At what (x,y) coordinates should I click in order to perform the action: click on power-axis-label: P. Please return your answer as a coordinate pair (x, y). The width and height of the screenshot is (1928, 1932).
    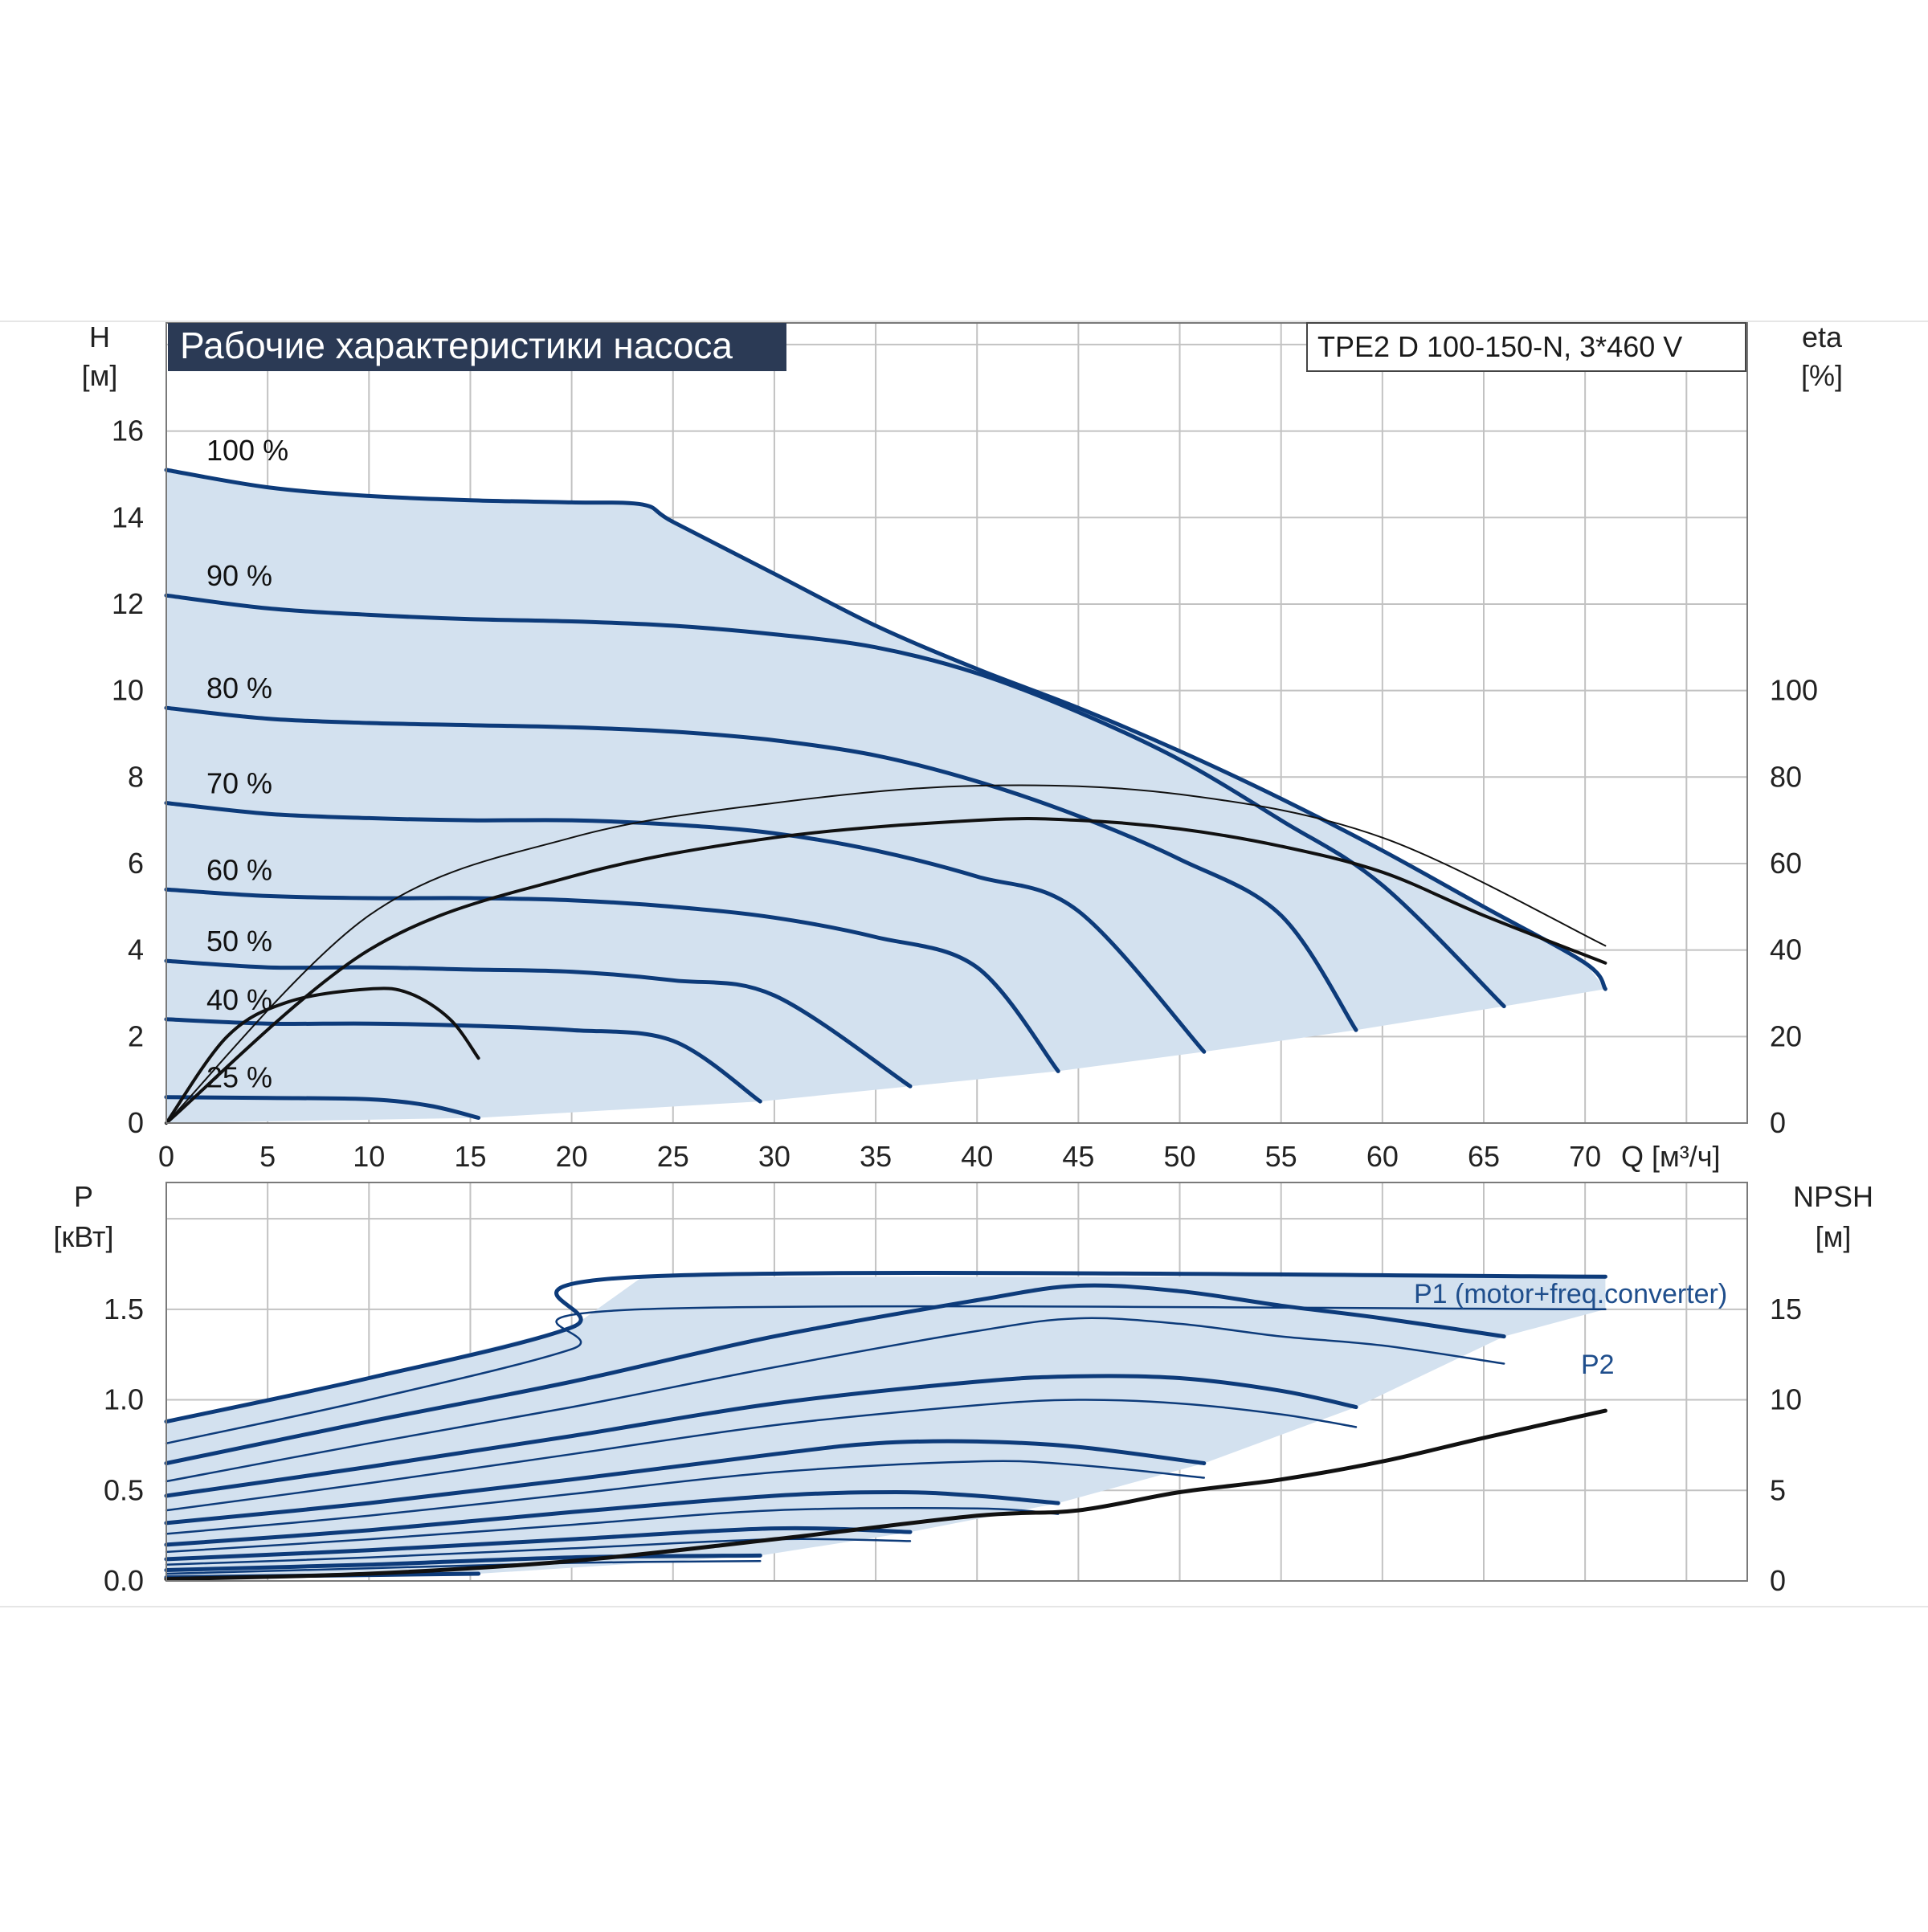
    Looking at the image, I should click on (83, 1196).